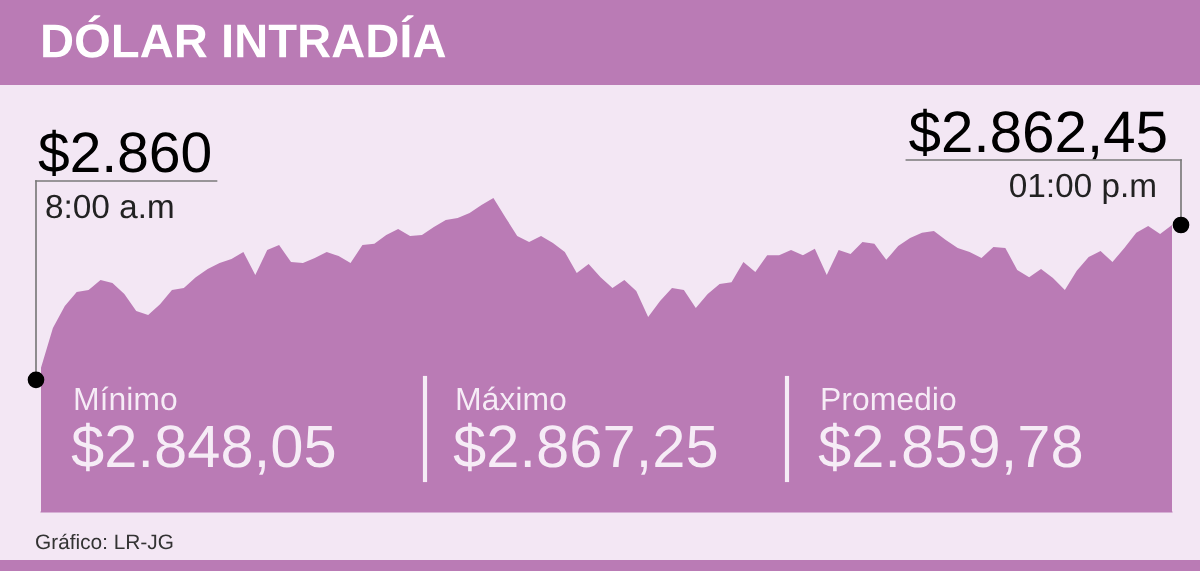  I want to click on annotation: $2.867,25, so click(585, 448).